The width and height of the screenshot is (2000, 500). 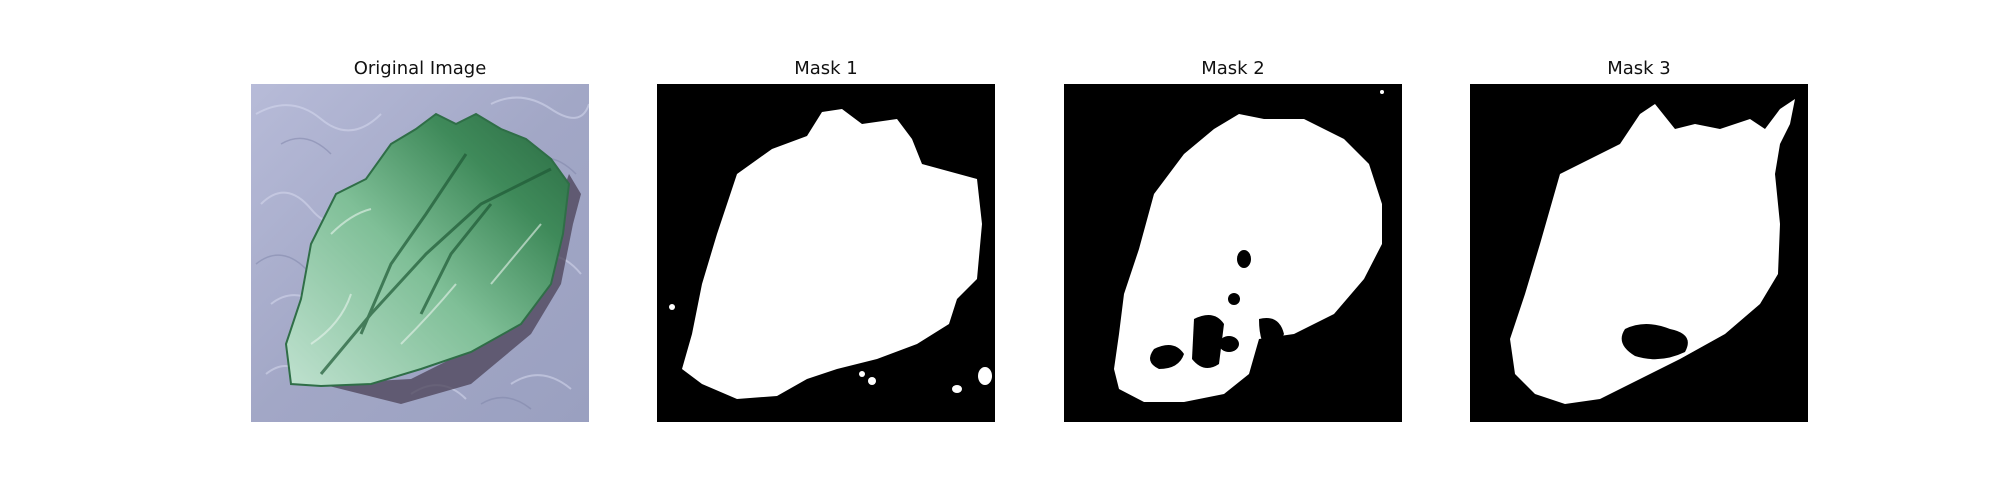 What do you see at coordinates (1639, 253) in the screenshot?
I see `mask-3-image` at bounding box center [1639, 253].